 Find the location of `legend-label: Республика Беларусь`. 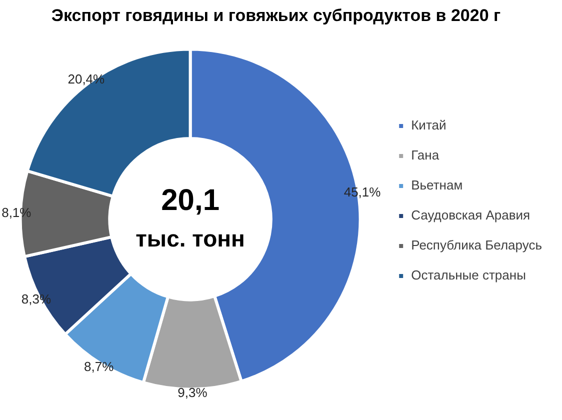

legend-label: Республика Беларусь is located at coordinates (476, 245).